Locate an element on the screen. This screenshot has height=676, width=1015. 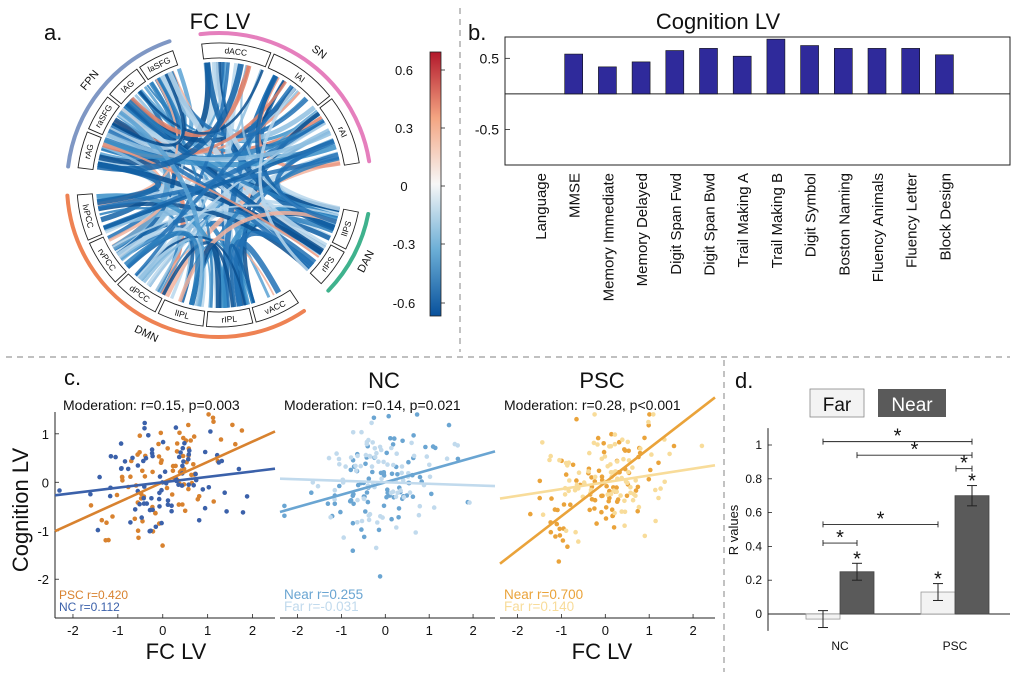
d-ytick-label: 0.6 is located at coordinates (753, 513).